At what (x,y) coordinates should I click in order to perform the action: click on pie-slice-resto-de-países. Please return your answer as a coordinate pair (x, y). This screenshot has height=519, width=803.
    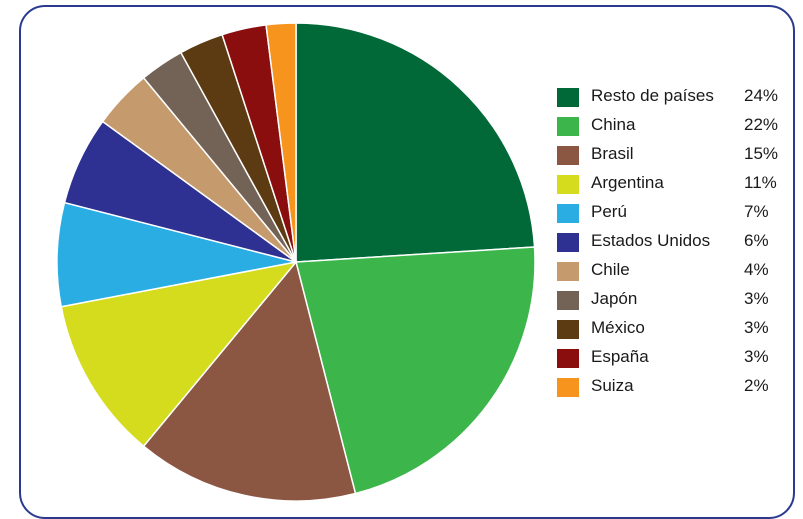
    Looking at the image, I should click on (415, 142).